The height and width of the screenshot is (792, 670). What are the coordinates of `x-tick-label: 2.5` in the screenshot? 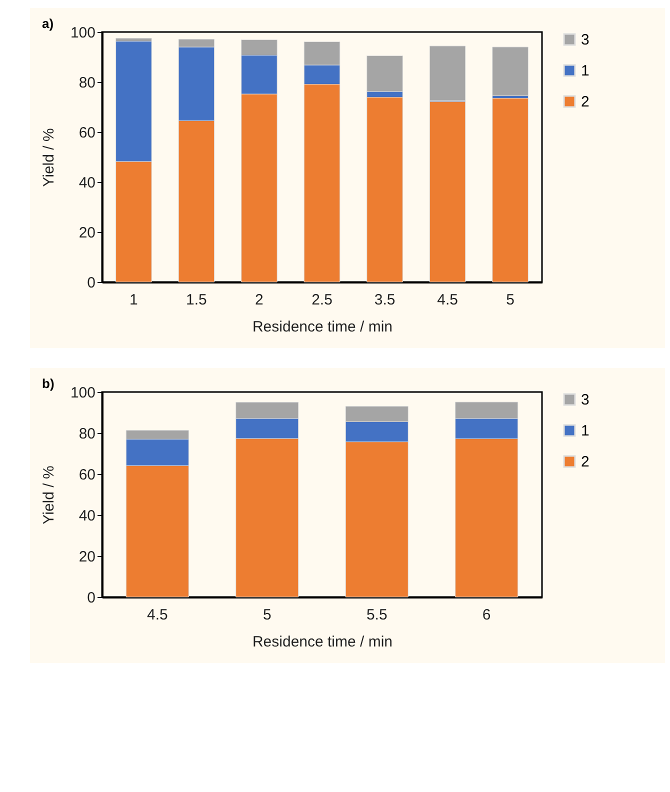 It's located at (322, 300).